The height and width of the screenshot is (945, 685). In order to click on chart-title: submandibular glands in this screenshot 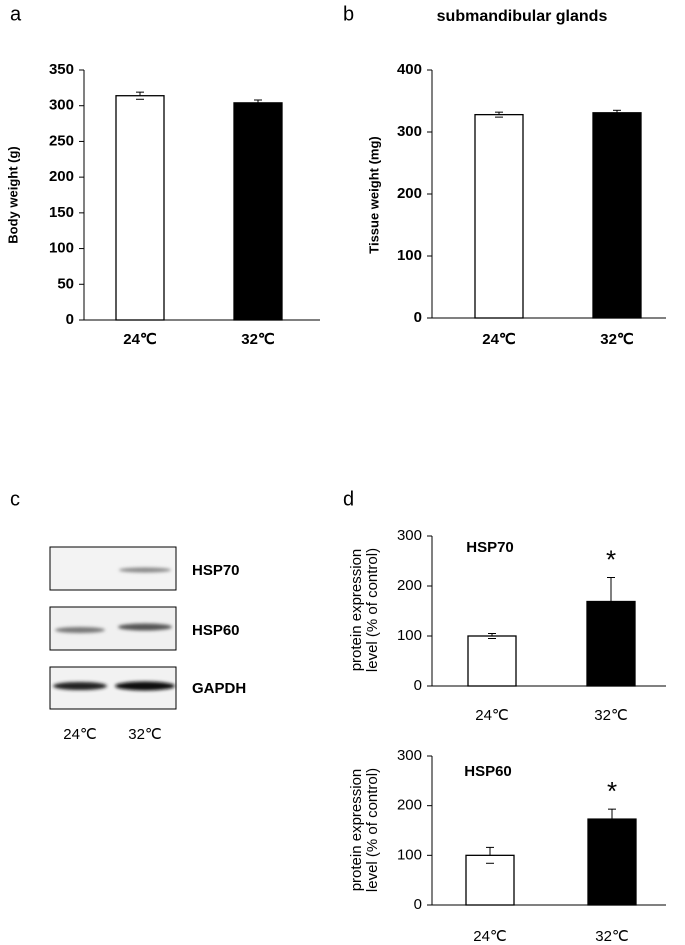, I will do `click(522, 16)`.